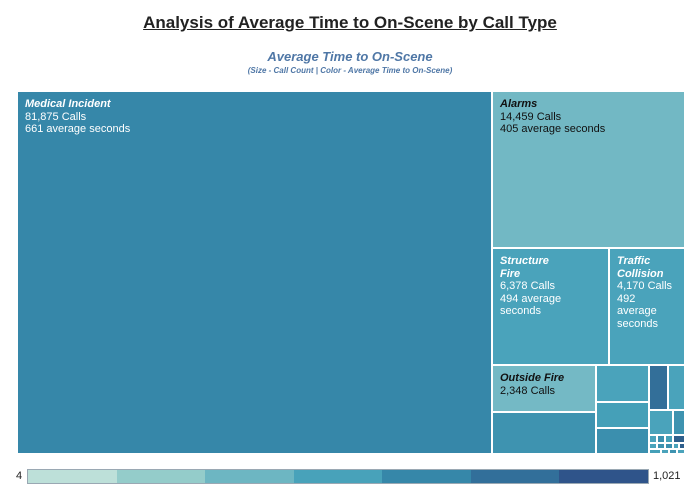  What do you see at coordinates (350, 56) in the screenshot?
I see `chart-title: Average Time to On-Scene` at bounding box center [350, 56].